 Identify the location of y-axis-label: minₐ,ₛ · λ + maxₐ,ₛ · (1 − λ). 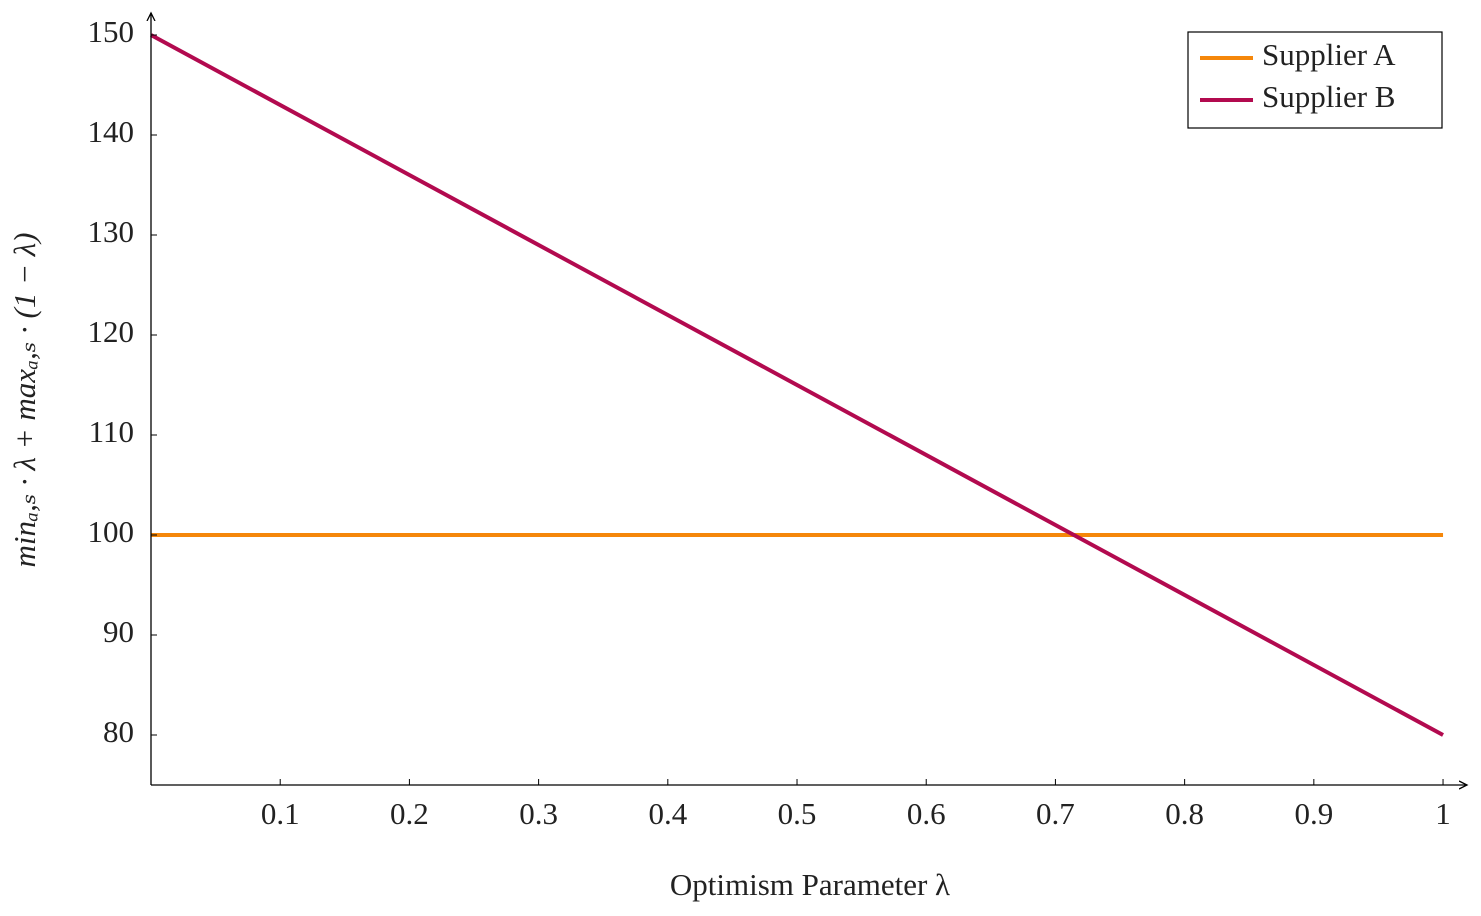
(24, 399).